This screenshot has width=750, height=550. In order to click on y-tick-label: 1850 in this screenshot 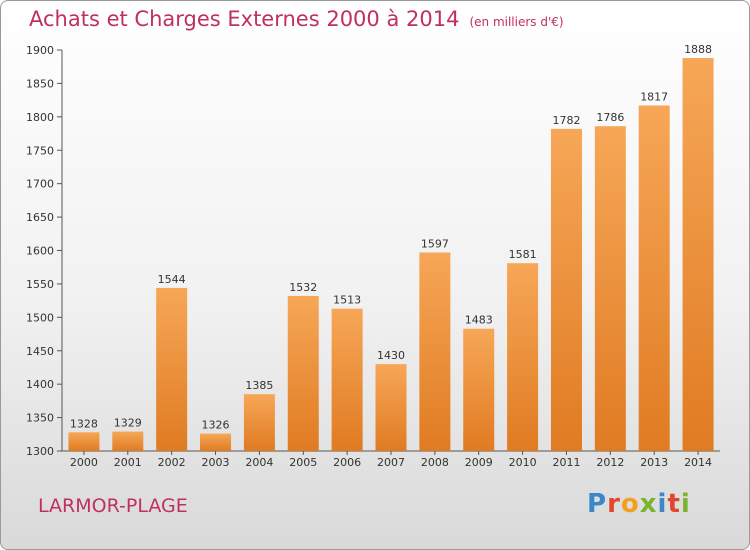, I will do `click(40, 83)`.